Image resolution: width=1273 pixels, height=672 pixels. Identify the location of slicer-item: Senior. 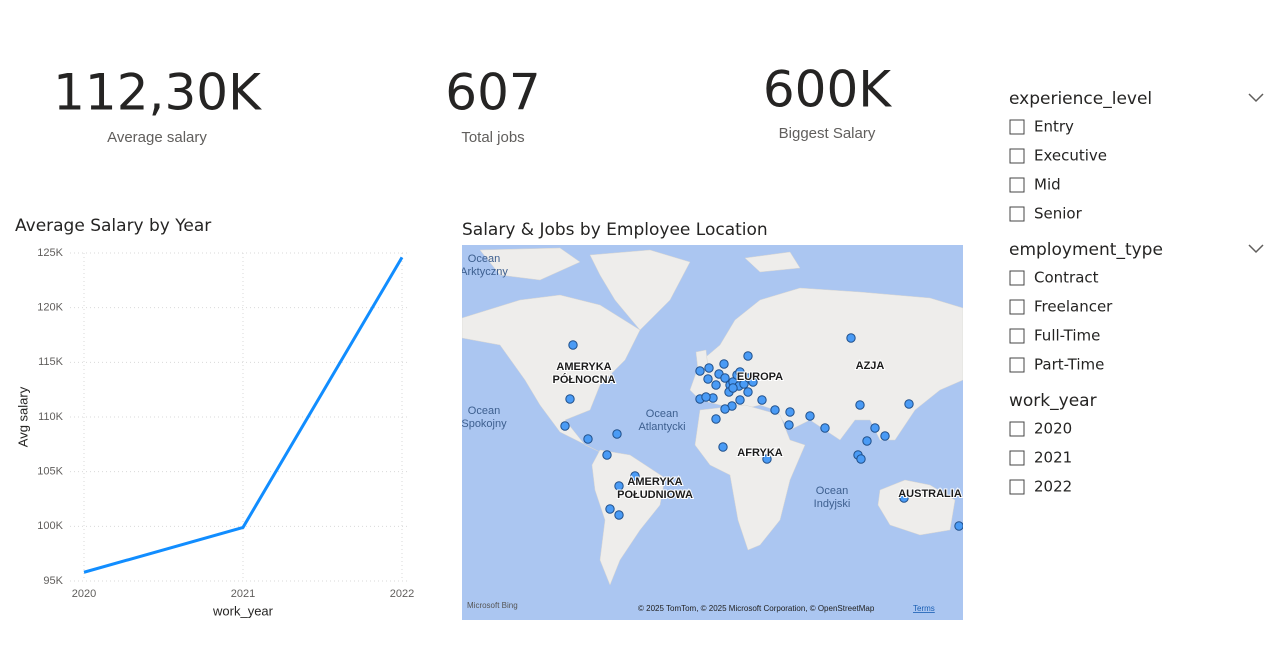
(1058, 214).